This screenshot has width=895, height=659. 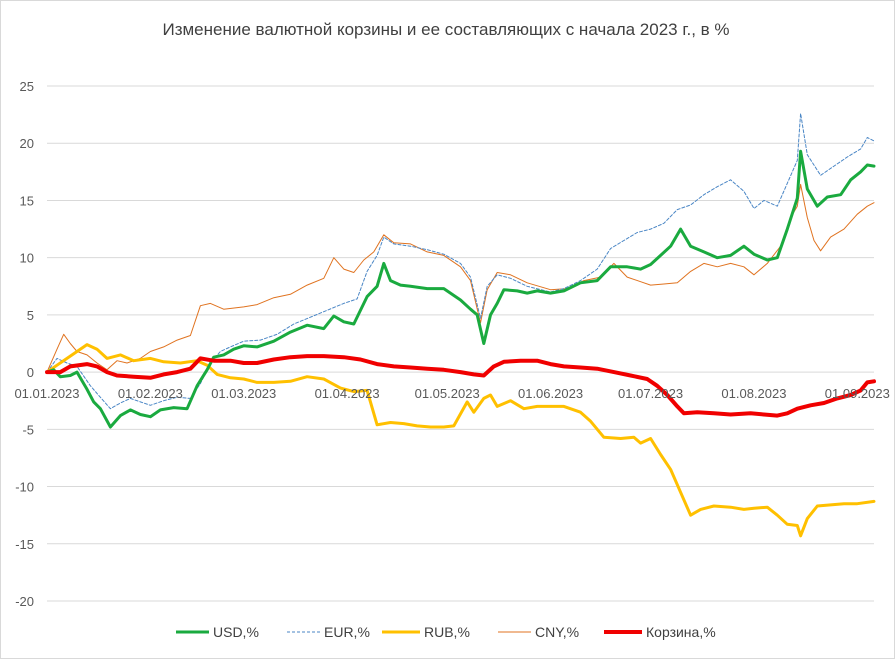 I want to click on y-tick-label: 15, so click(x=27, y=200).